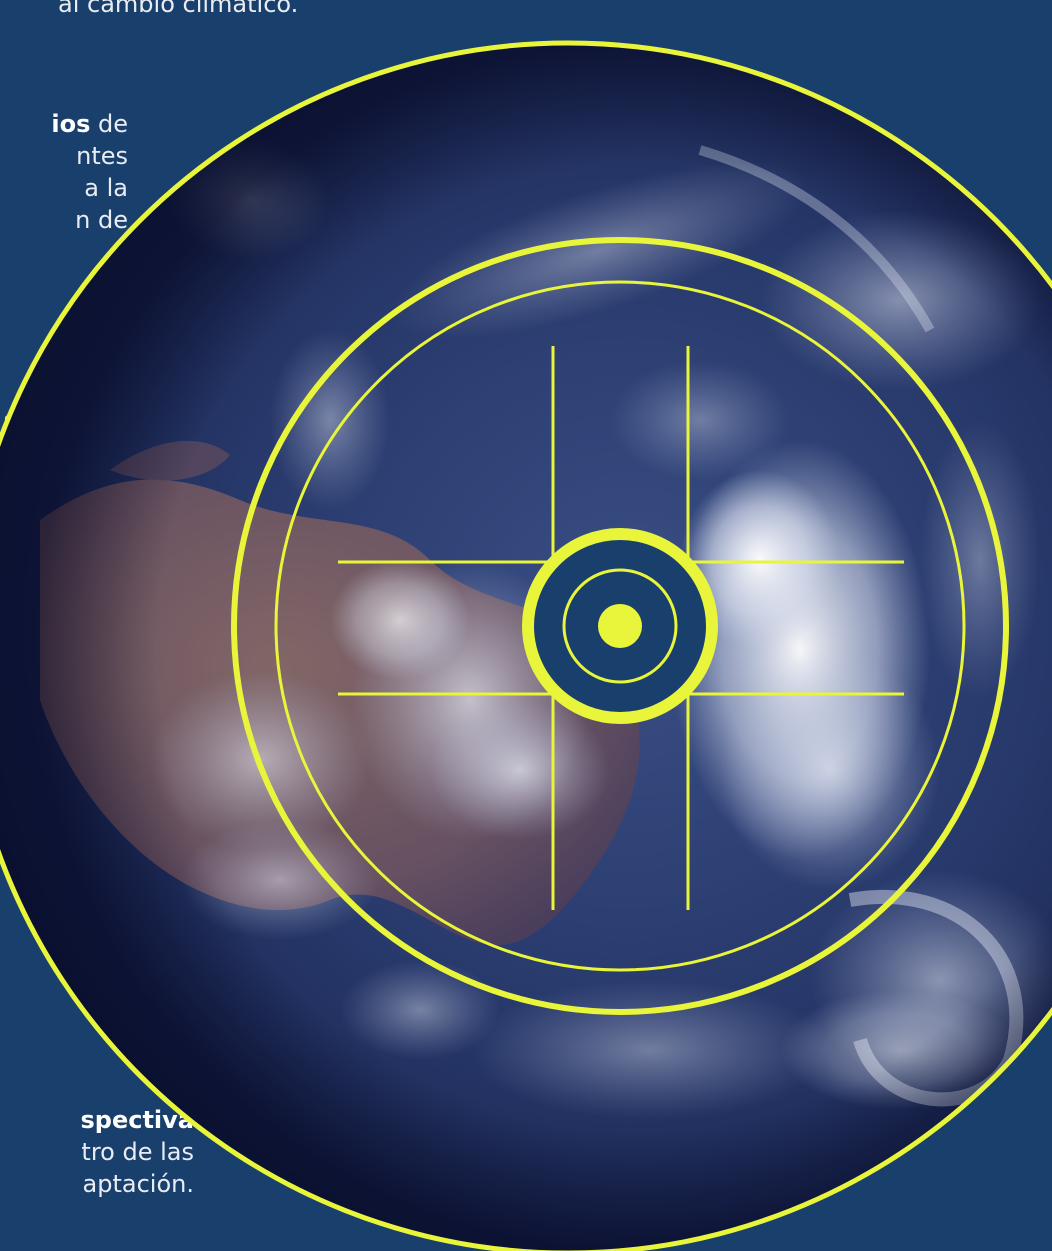  What do you see at coordinates (138, 1184) in the screenshot?
I see `paragraph-4-line-3: aptación.` at bounding box center [138, 1184].